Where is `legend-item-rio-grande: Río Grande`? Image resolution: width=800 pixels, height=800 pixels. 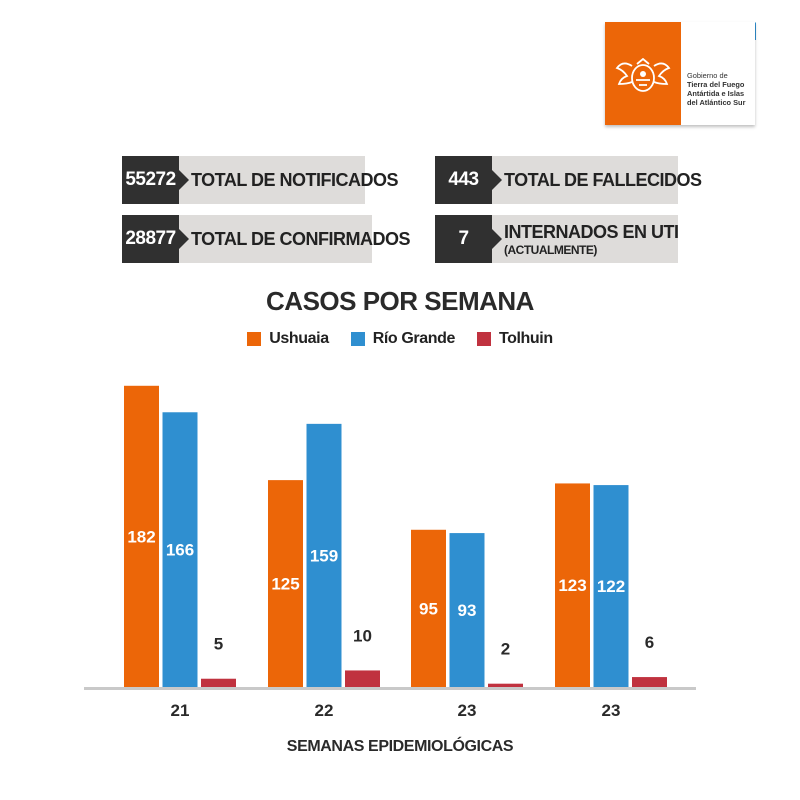
legend-item-rio-grande: Río Grande is located at coordinates (403, 339).